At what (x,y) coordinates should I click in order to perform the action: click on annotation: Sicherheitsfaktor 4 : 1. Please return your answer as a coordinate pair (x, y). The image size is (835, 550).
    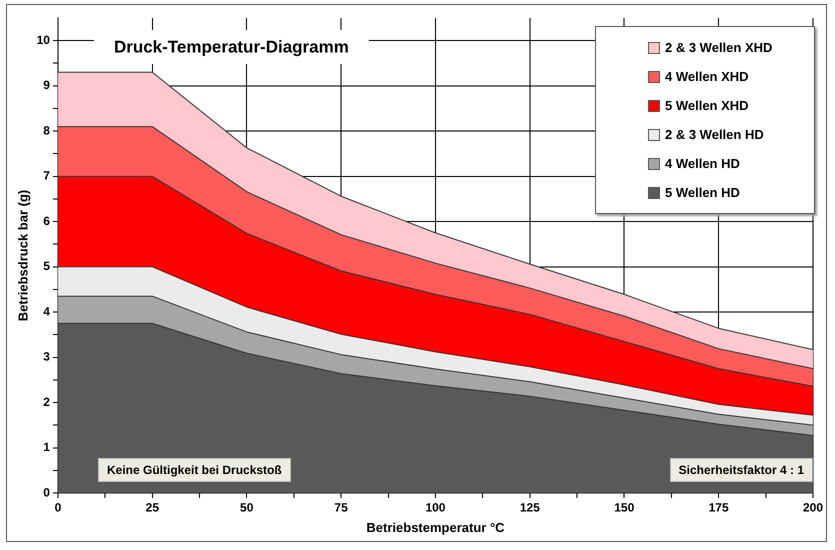
    Looking at the image, I should click on (741, 470).